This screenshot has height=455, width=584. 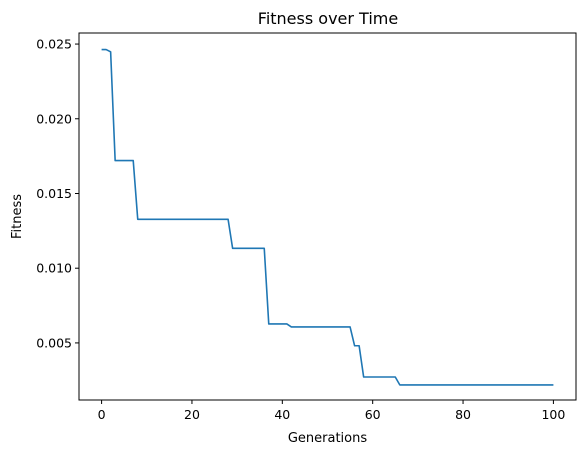 What do you see at coordinates (463, 414) in the screenshot?
I see `x-tick-label: 80` at bounding box center [463, 414].